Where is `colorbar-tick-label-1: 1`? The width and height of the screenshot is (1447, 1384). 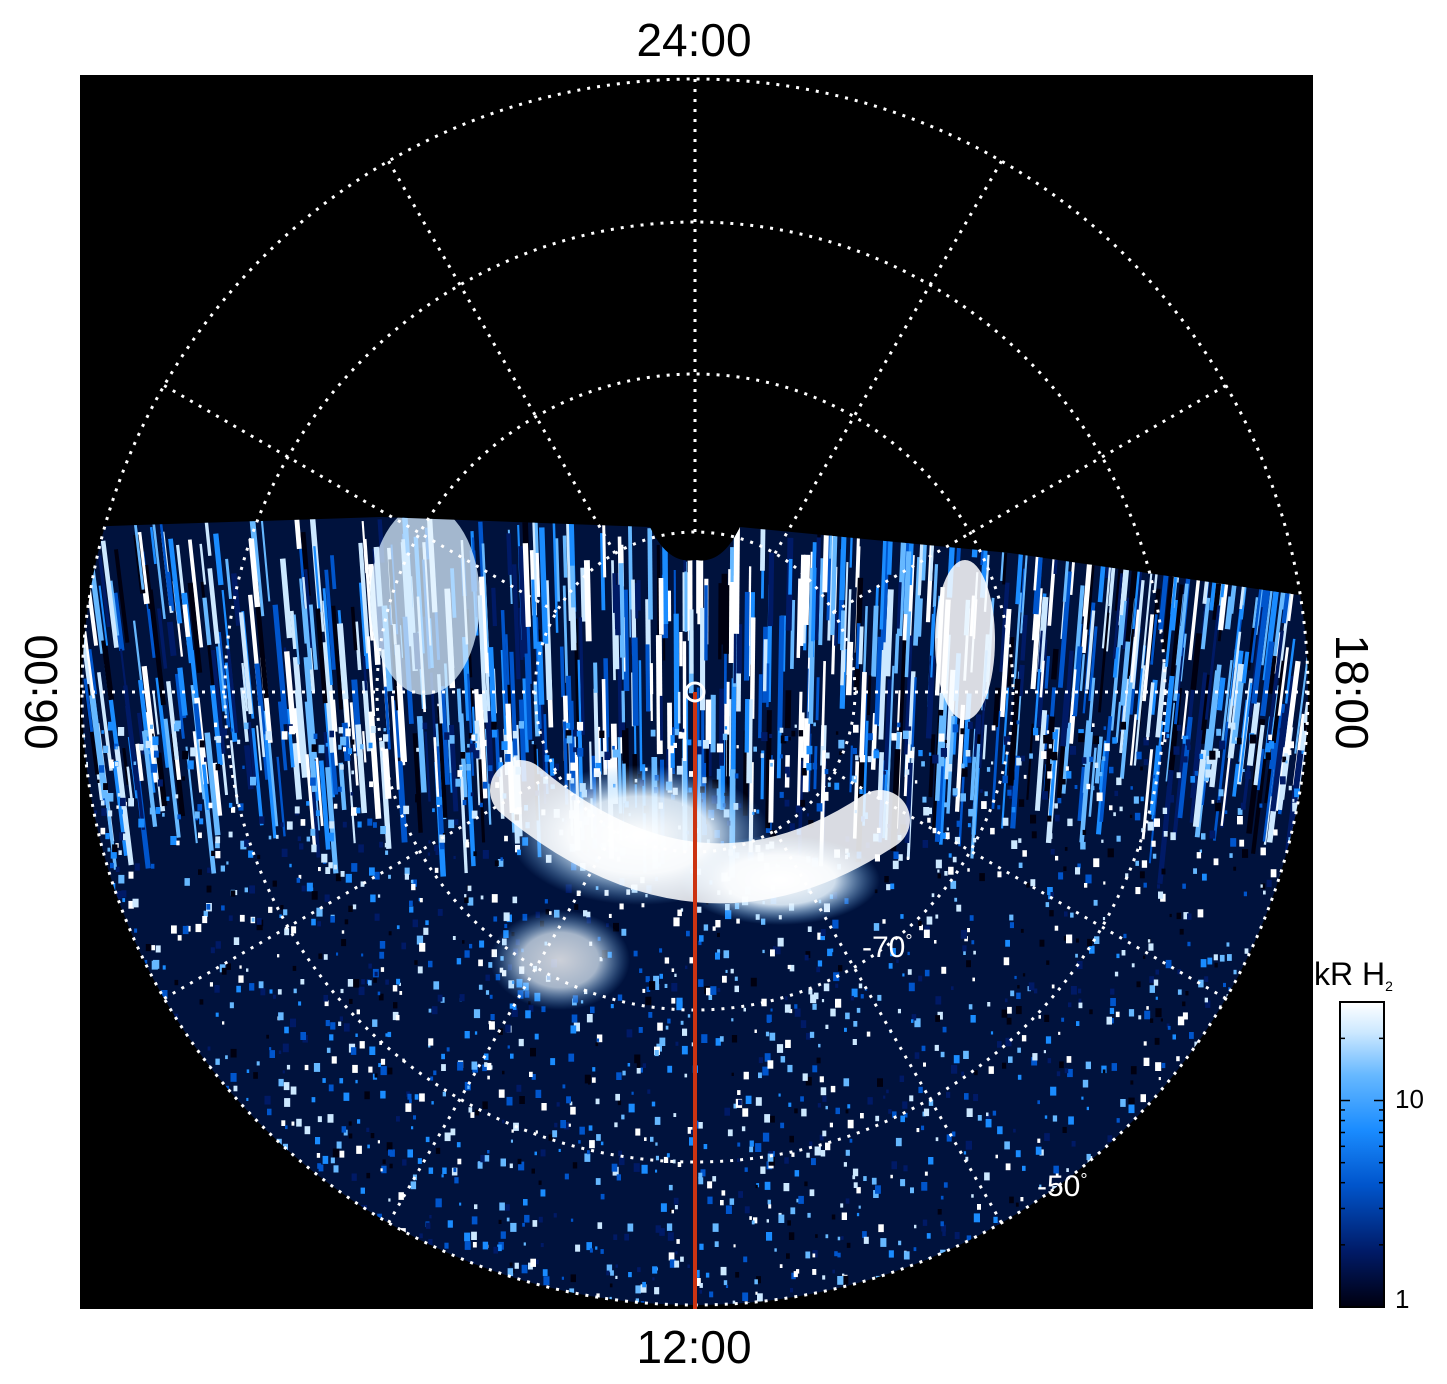
colorbar-tick-label-1: 1 is located at coordinates (1402, 1299).